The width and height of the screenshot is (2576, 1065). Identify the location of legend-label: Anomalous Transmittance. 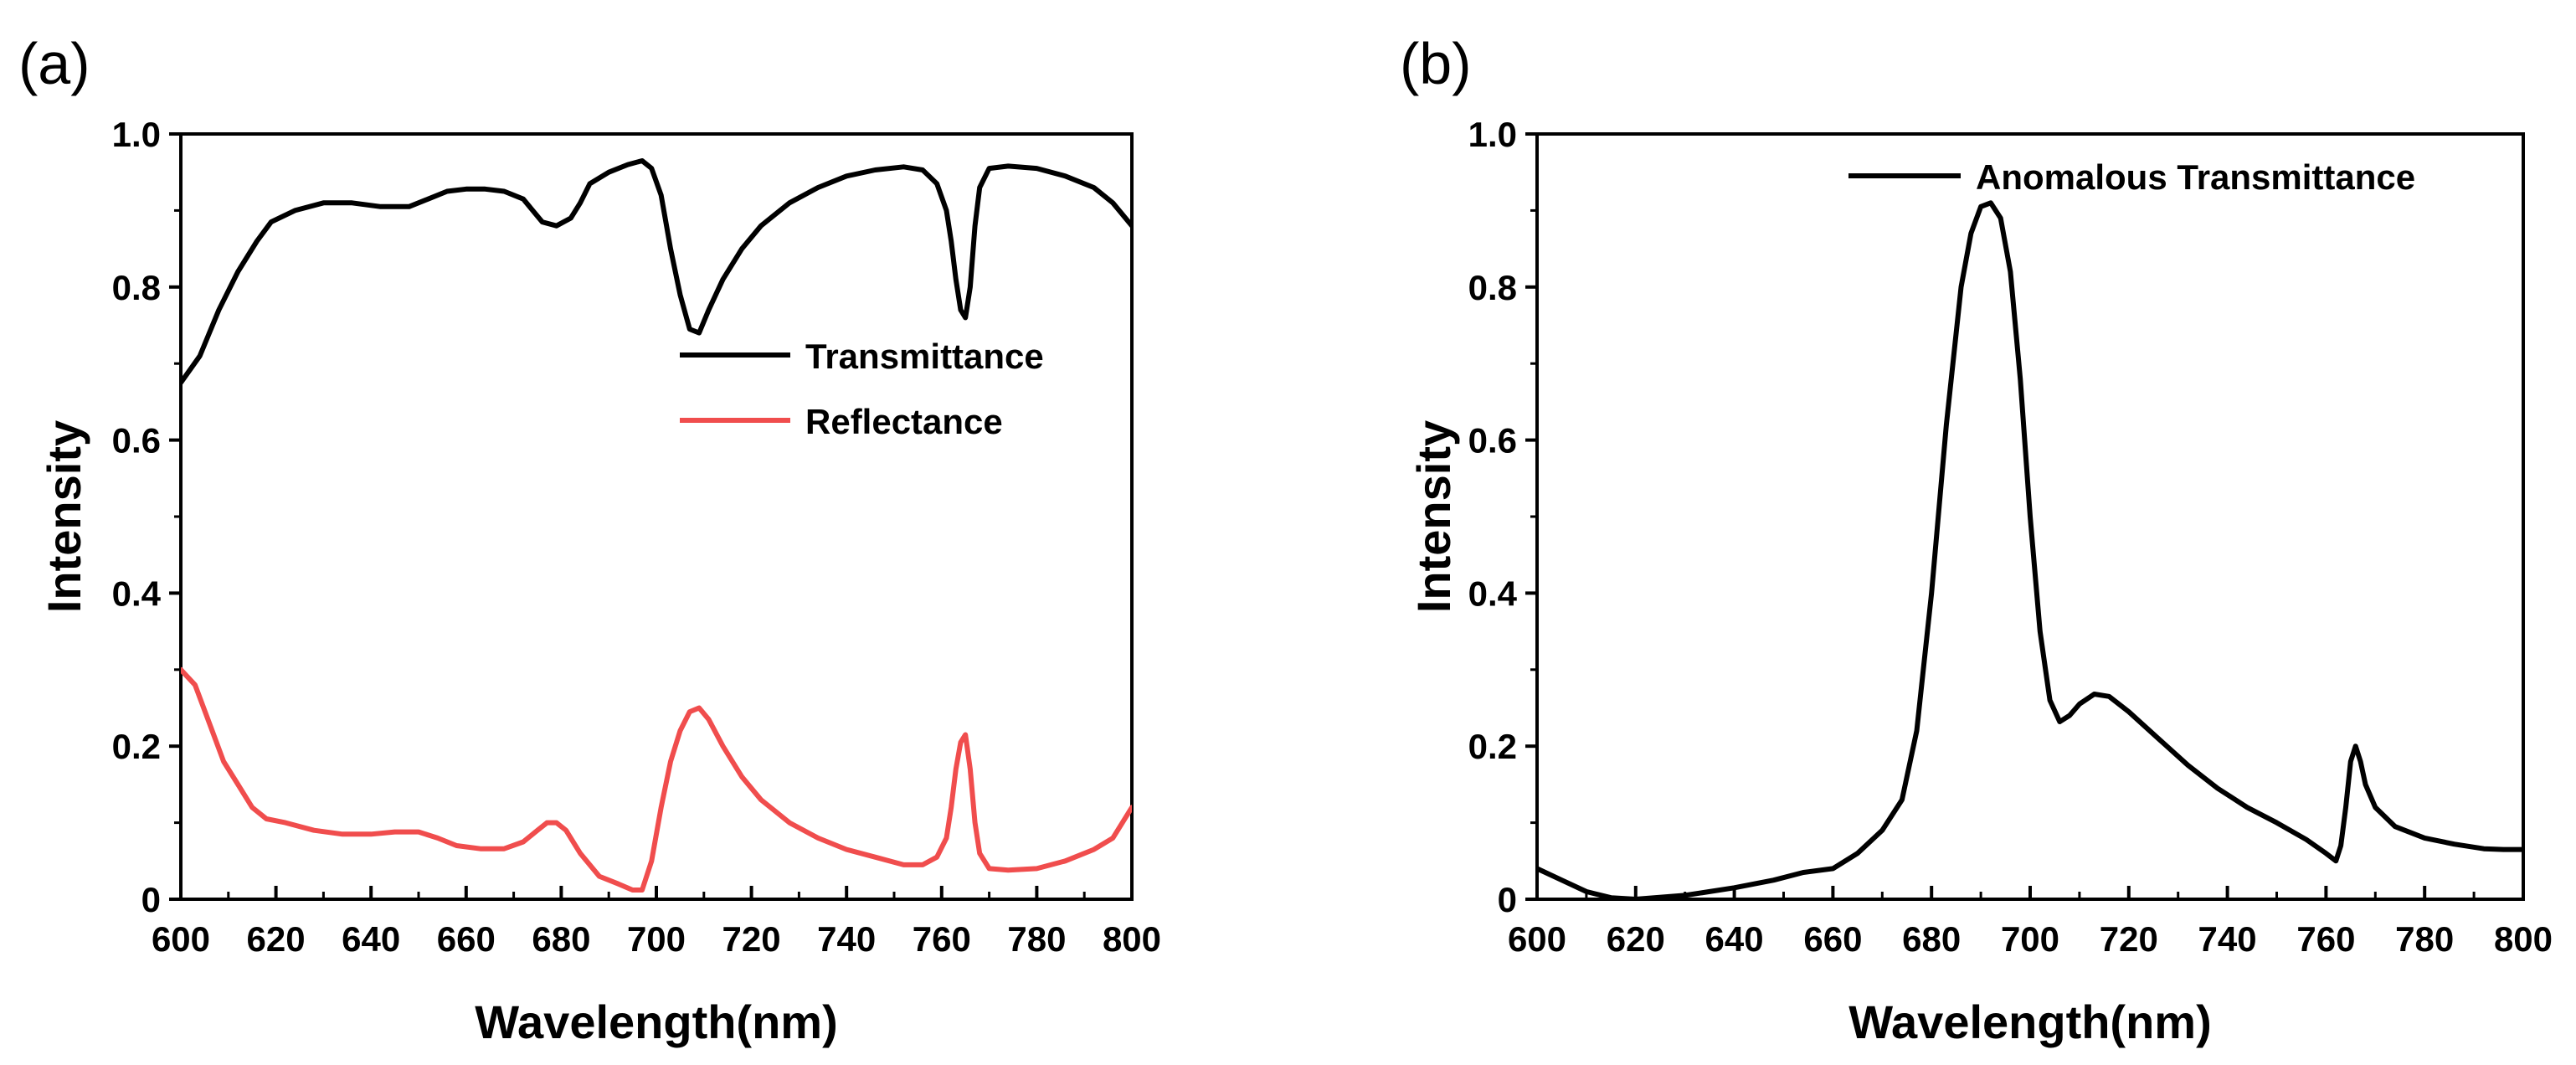
(2196, 177).